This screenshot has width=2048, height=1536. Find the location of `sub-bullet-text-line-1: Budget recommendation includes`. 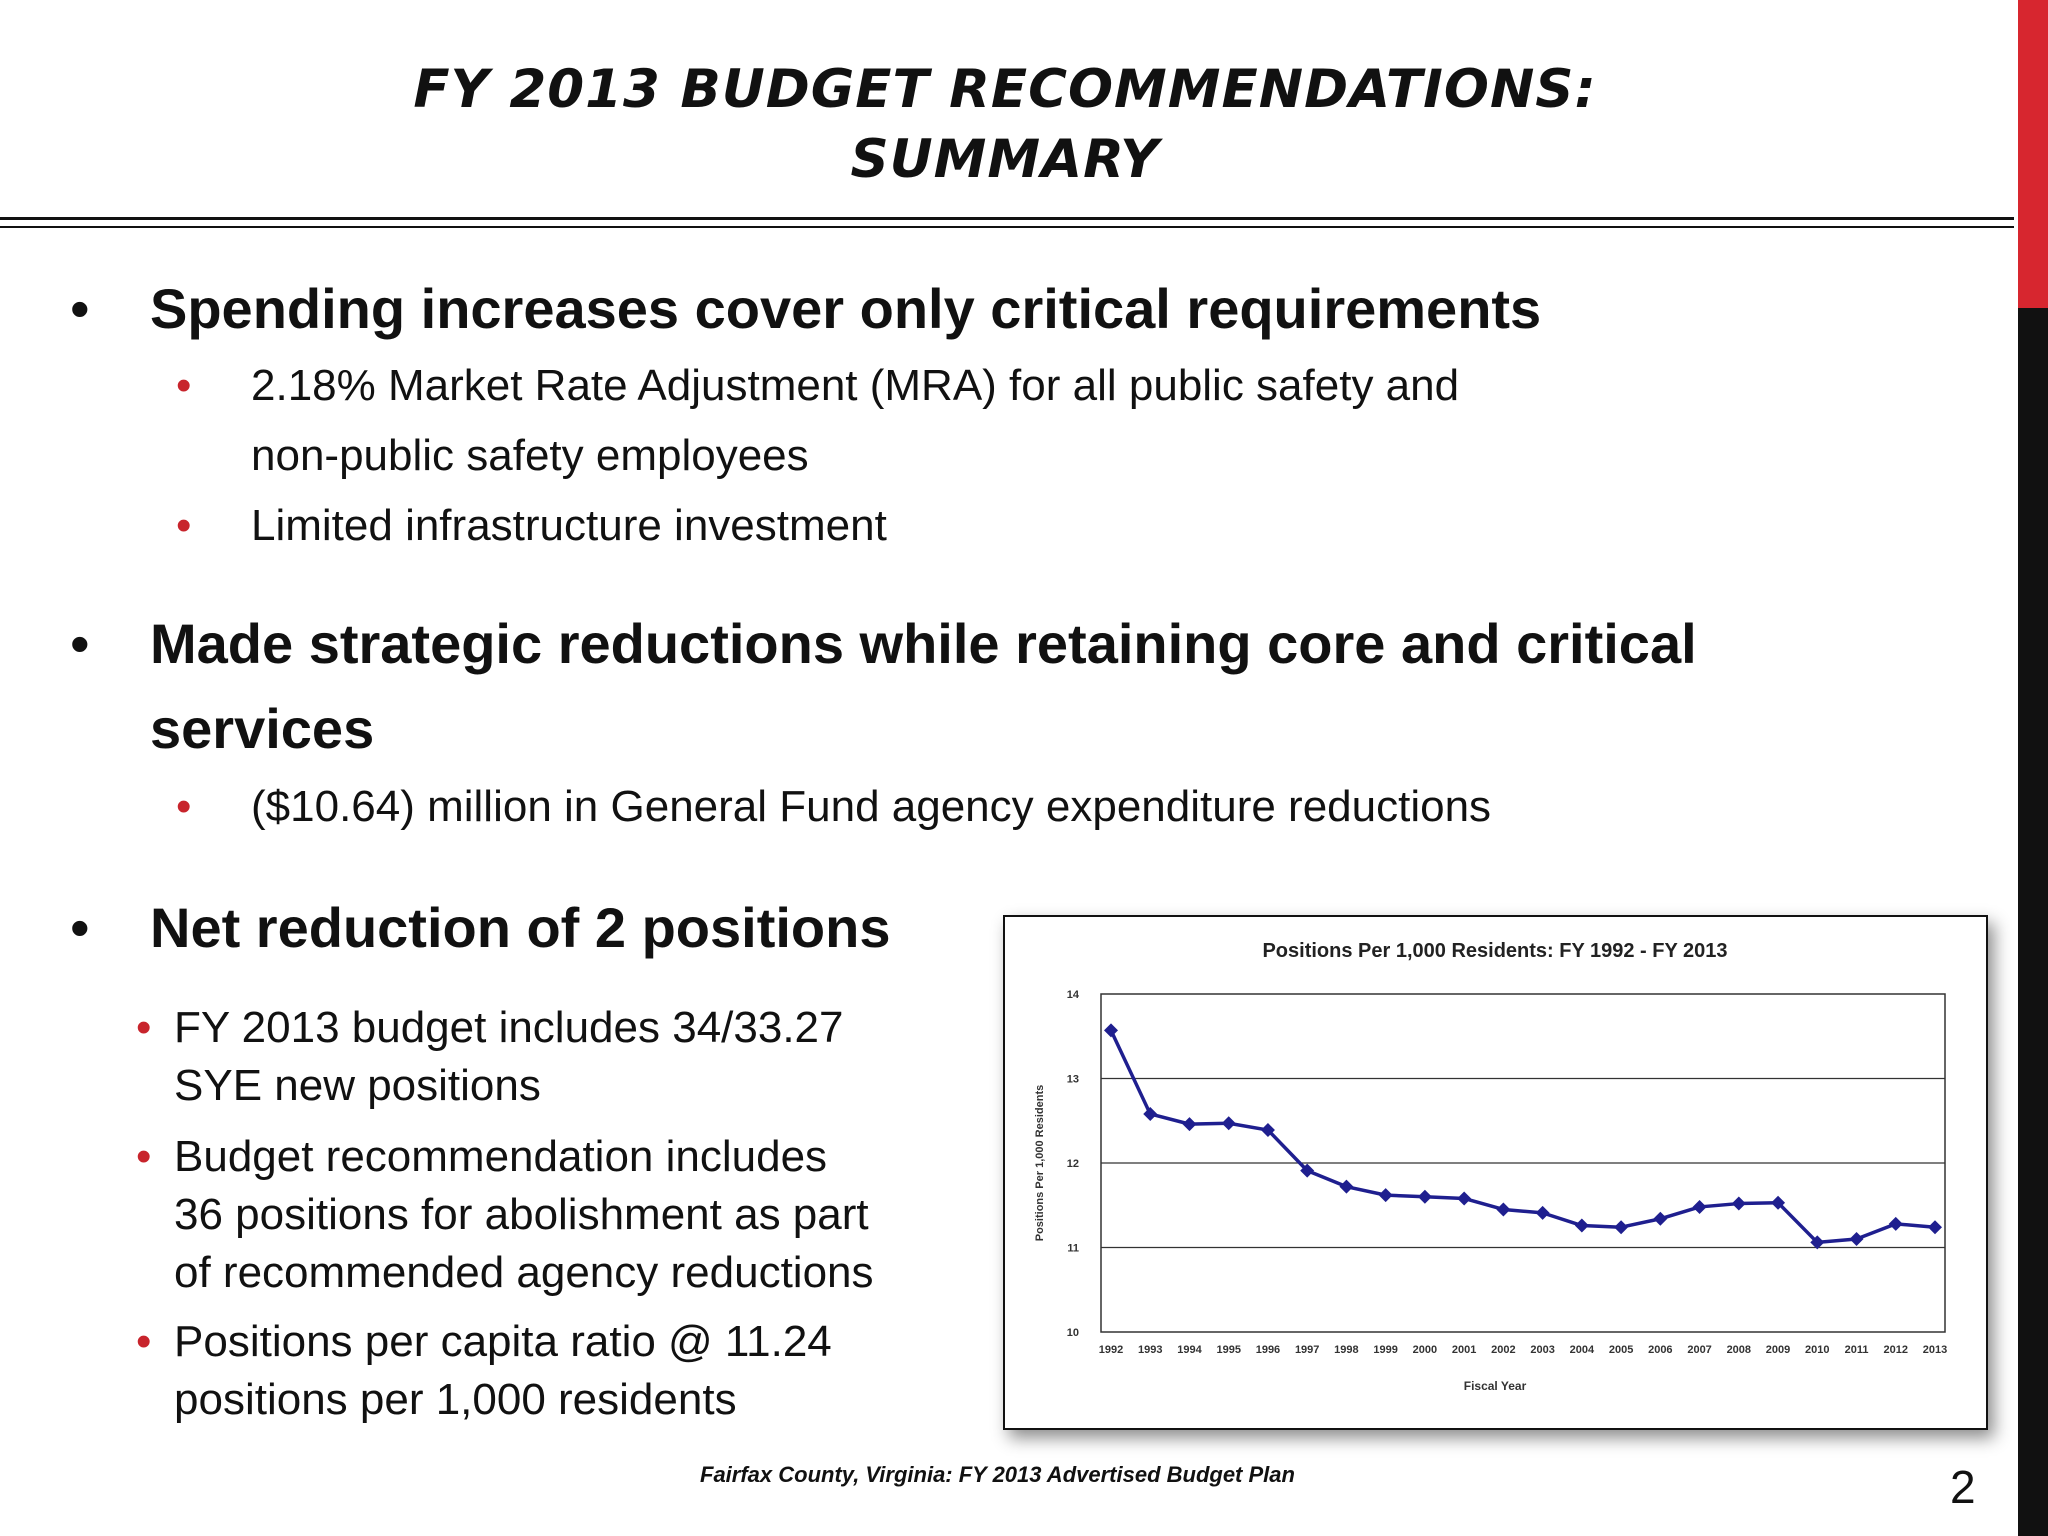

sub-bullet-text-line-1: Budget recommendation includes is located at coordinates (501, 1156).